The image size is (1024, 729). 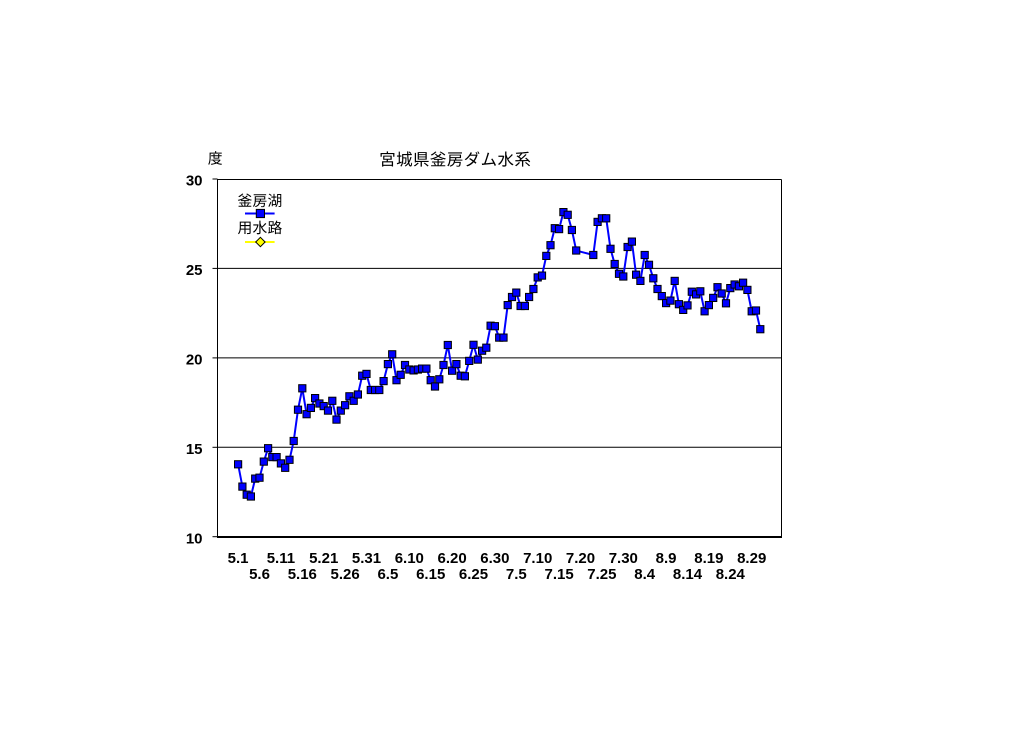 I want to click on svg-text: 7.5, so click(x=516, y=574).